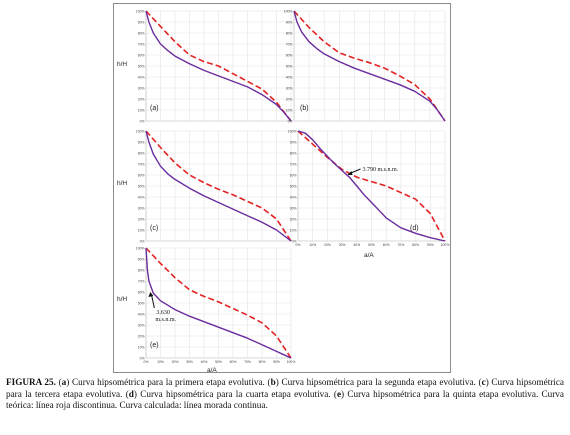 The height and width of the screenshot is (435, 570). What do you see at coordinates (483, 382) in the screenshot?
I see `caption-segment: c` at bounding box center [483, 382].